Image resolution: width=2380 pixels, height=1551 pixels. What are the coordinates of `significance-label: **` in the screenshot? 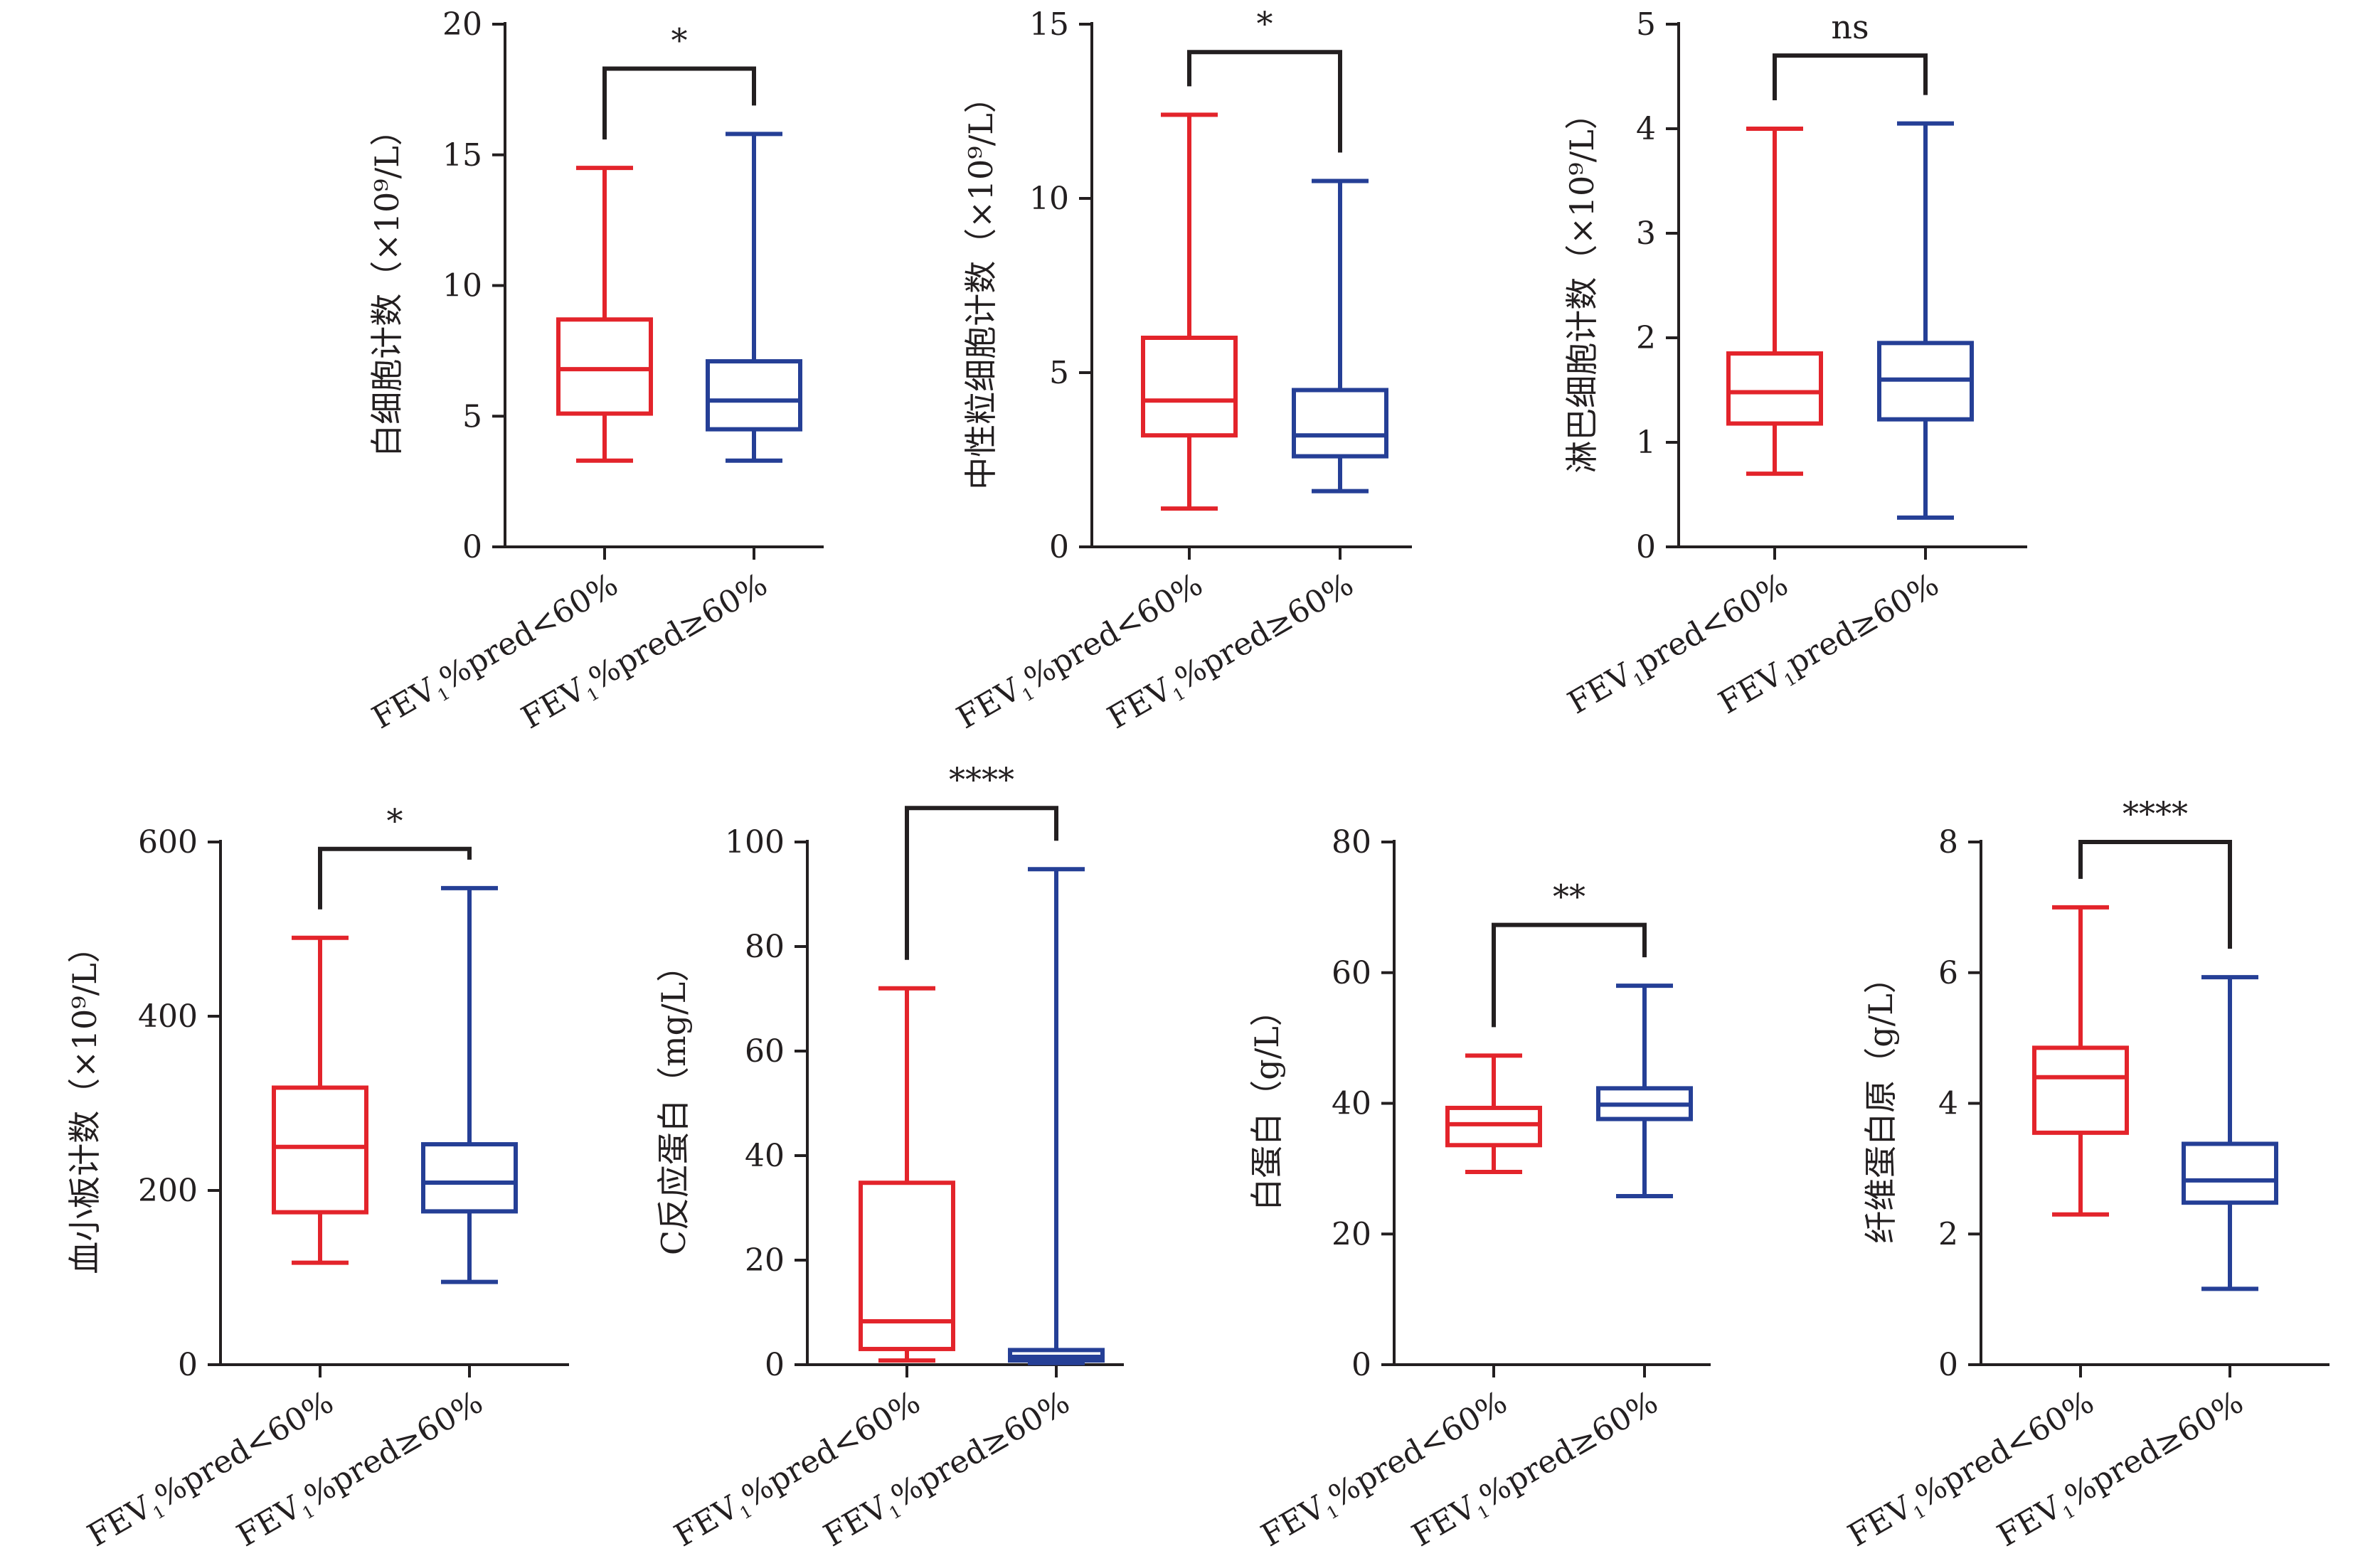 It's located at (1569, 897).